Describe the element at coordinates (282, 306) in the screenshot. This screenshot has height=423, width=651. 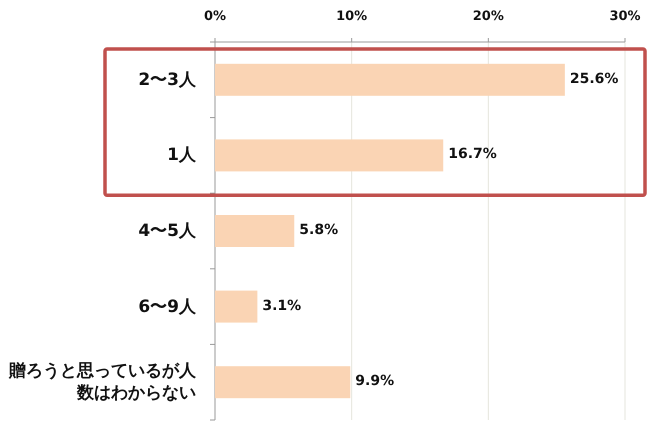
I see `data-label: 3.1%` at that location.